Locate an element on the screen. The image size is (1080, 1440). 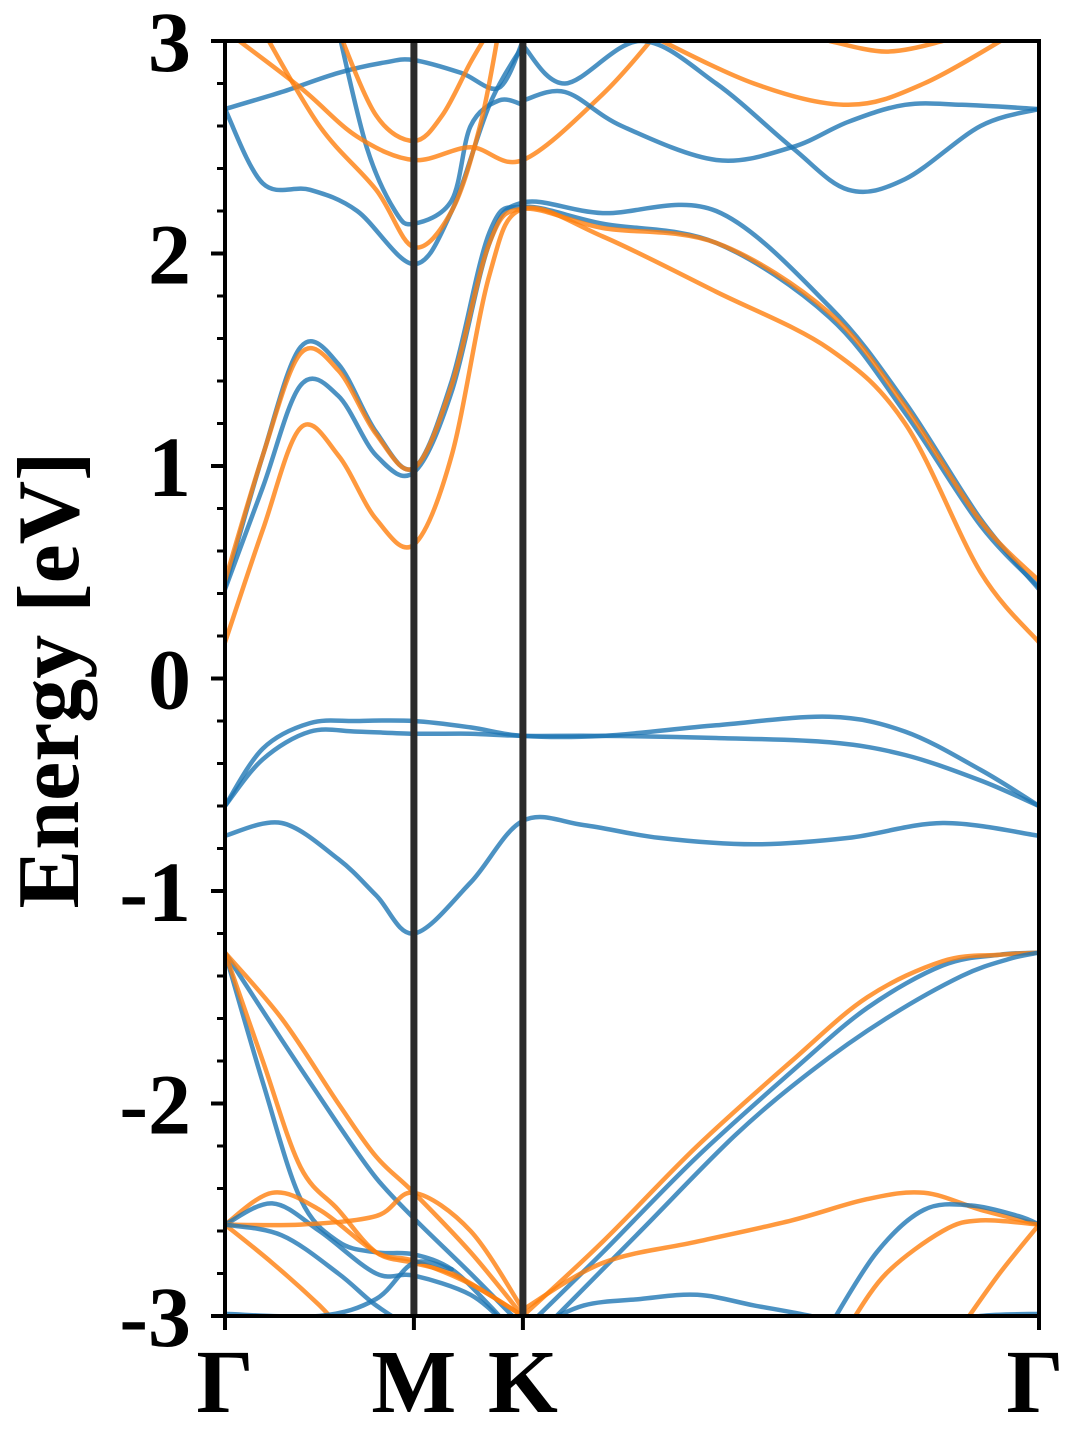
y-axis-ticks: 3 2 1 0 -1 -2 -3 is located at coordinates (172, 682).